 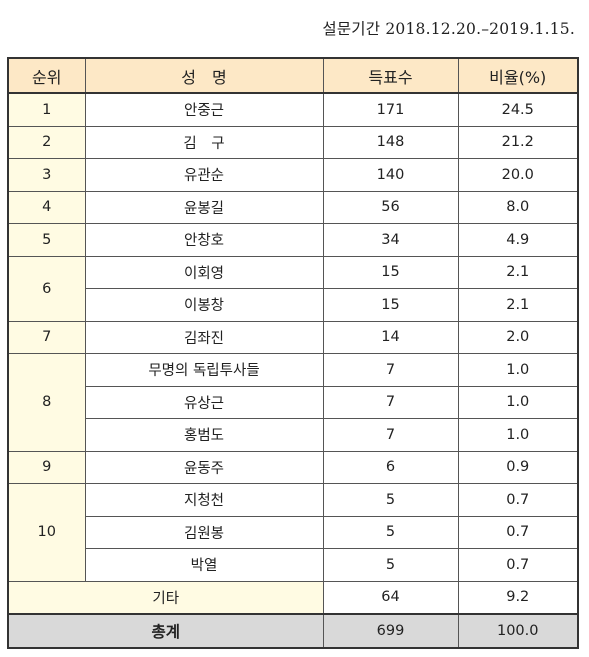 I want to click on votes-cell: 6, so click(x=390, y=467).